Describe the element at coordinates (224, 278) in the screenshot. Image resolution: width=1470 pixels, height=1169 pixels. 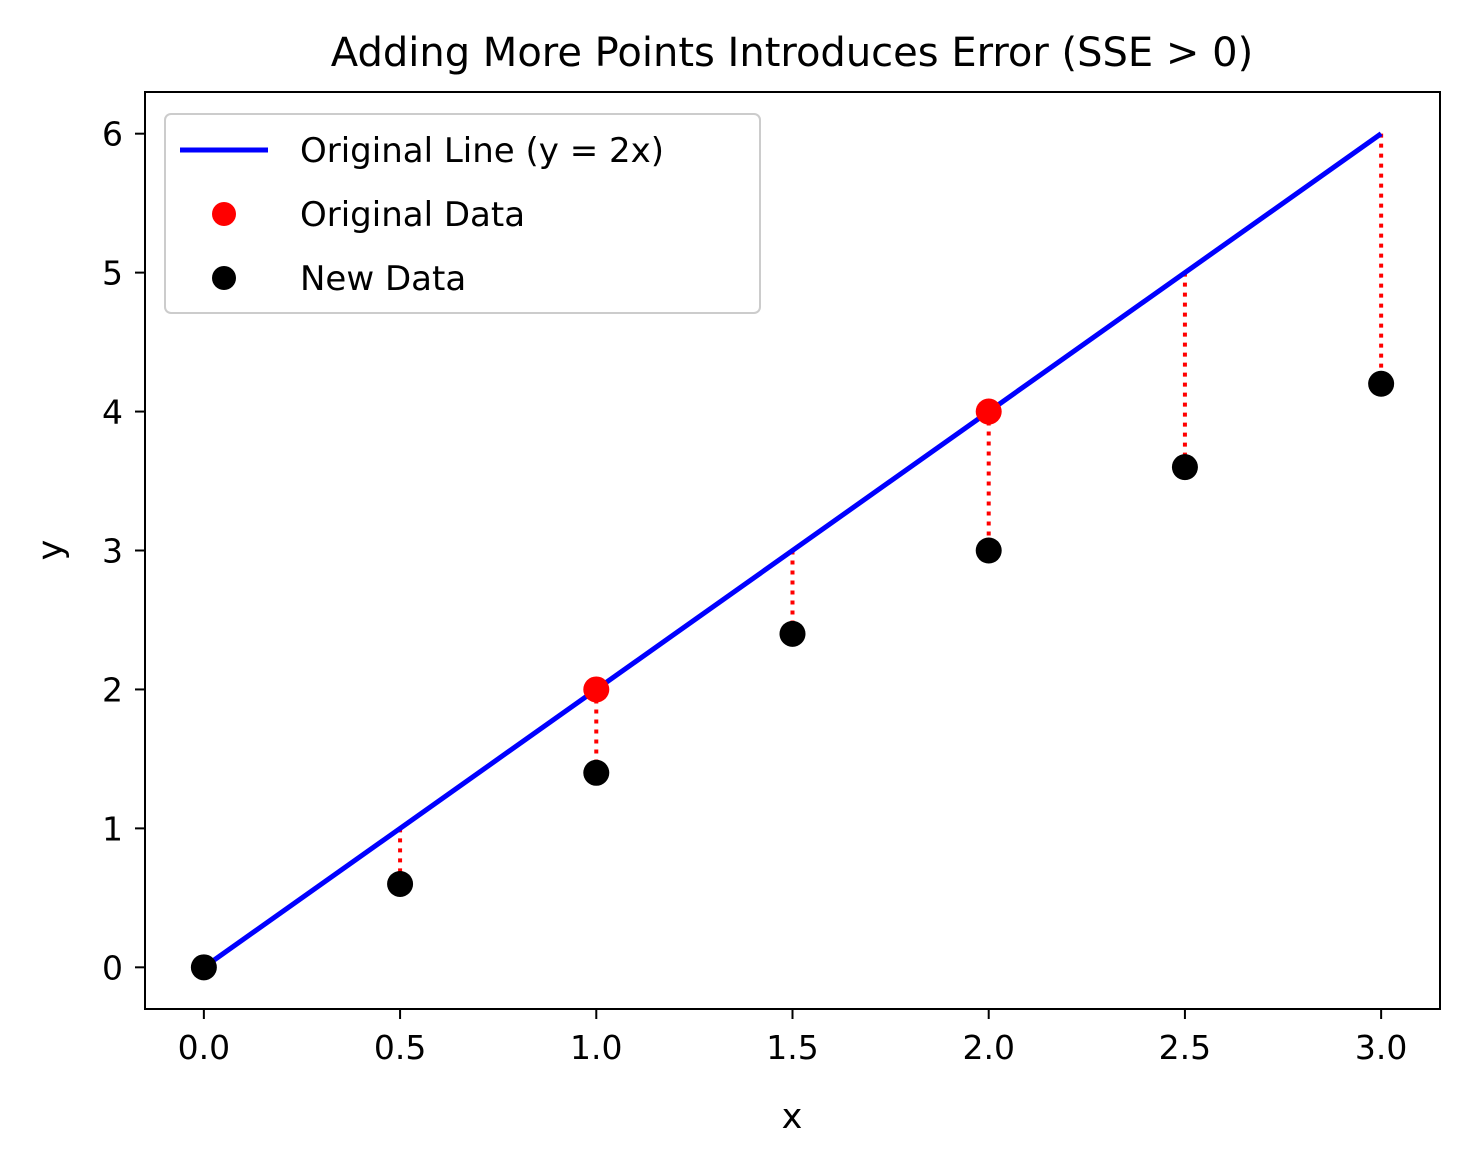
I see `legend-black-marker` at that location.